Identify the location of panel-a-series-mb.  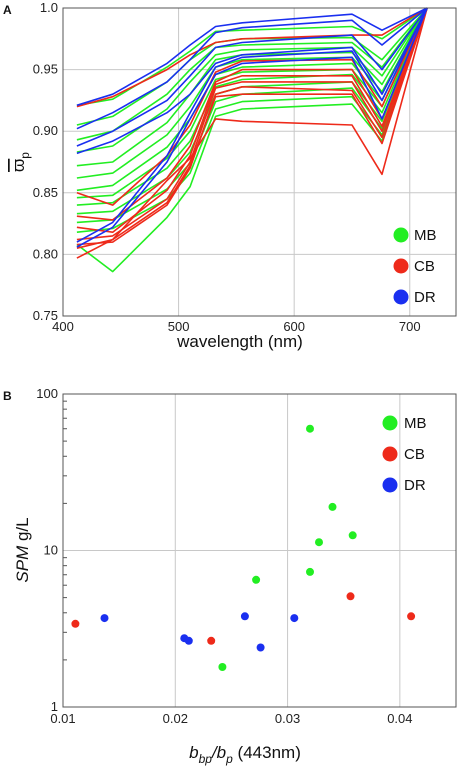
(252, 80).